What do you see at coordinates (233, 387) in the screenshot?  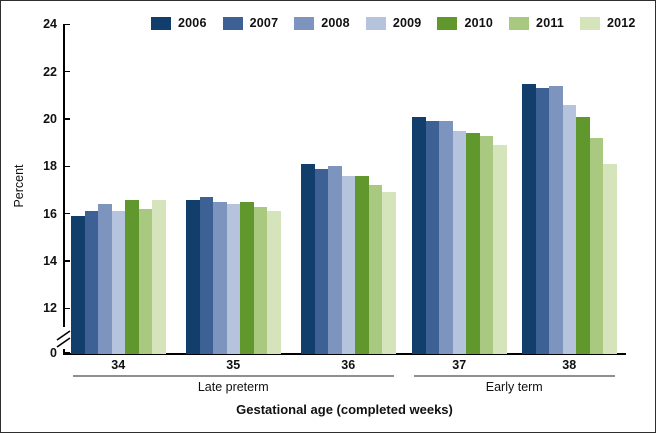 I see `bracket-label: Late preterm` at bounding box center [233, 387].